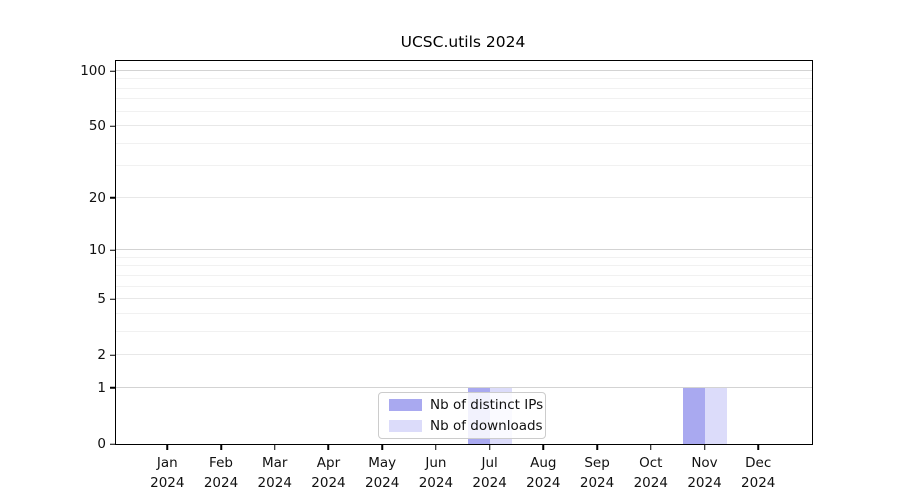 Image resolution: width=900 pixels, height=500 pixels. Describe the element at coordinates (436, 473) in the screenshot. I see `x-tick-label: Jun 2024` at that location.